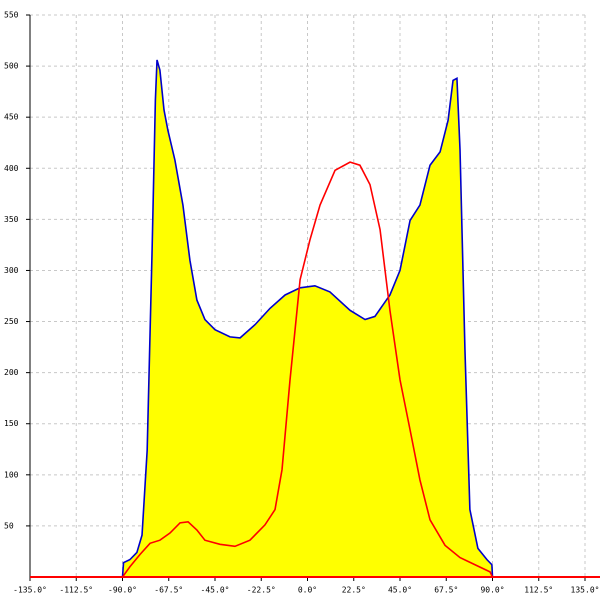  I want to click on x-tick-label: 135.0°, so click(585, 590).